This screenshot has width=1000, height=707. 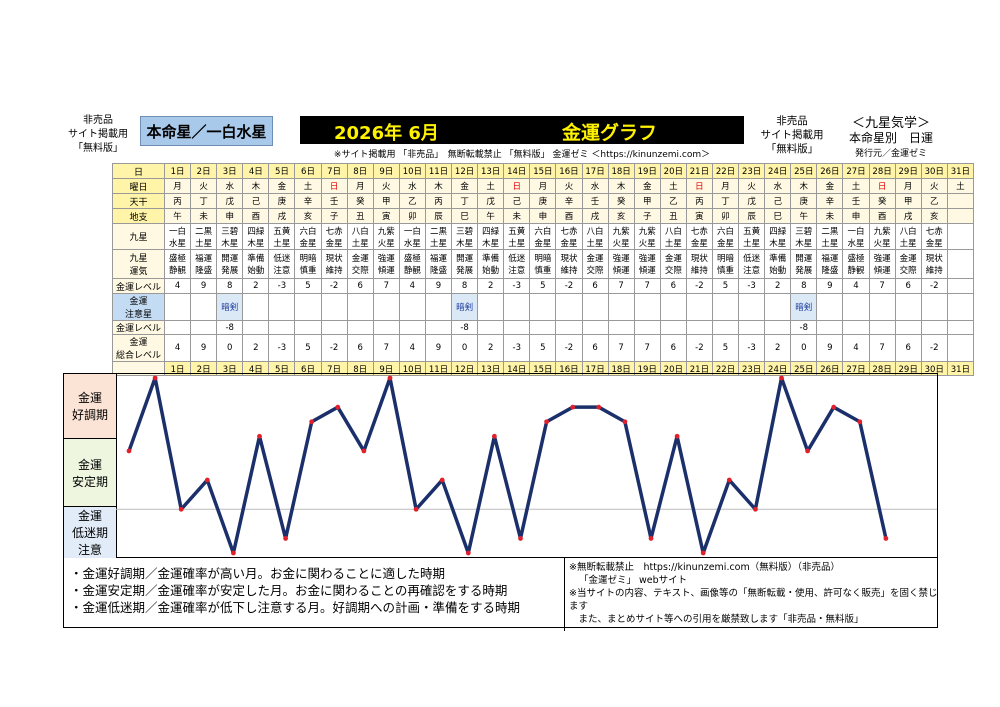 What do you see at coordinates (465, 368) in the screenshot?
I see `table-cell: 12日` at bounding box center [465, 368].